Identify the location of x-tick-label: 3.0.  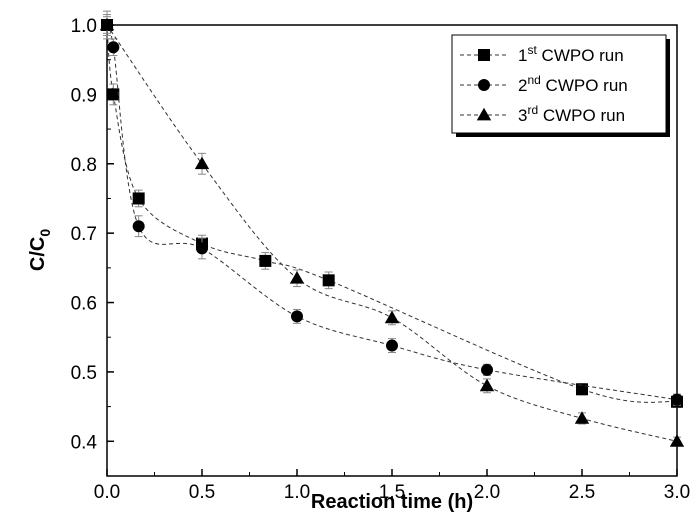
(677, 492).